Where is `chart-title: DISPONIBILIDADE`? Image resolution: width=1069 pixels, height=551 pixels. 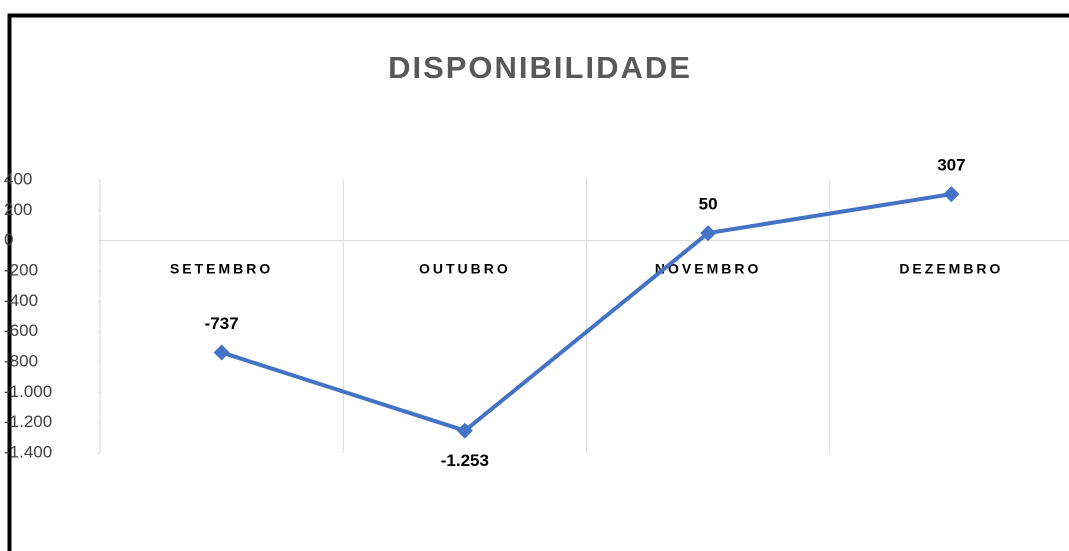
chart-title: DISPONIBILIDADE is located at coordinates (540, 67).